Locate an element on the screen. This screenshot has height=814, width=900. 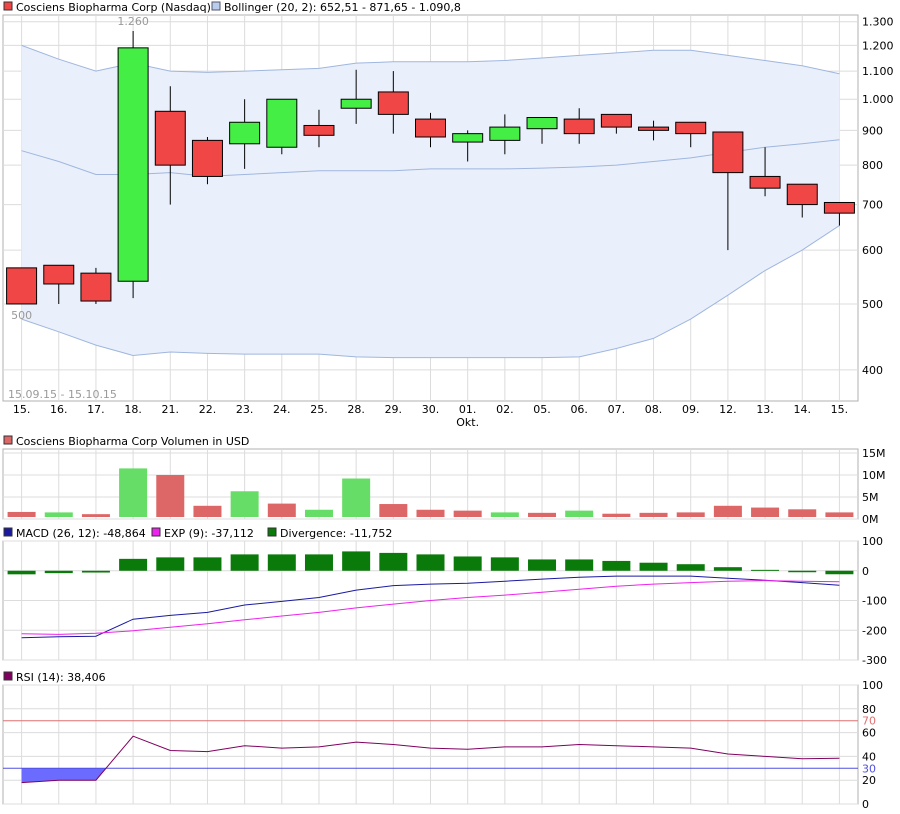
bollinger-middle-line is located at coordinates (430, 158).